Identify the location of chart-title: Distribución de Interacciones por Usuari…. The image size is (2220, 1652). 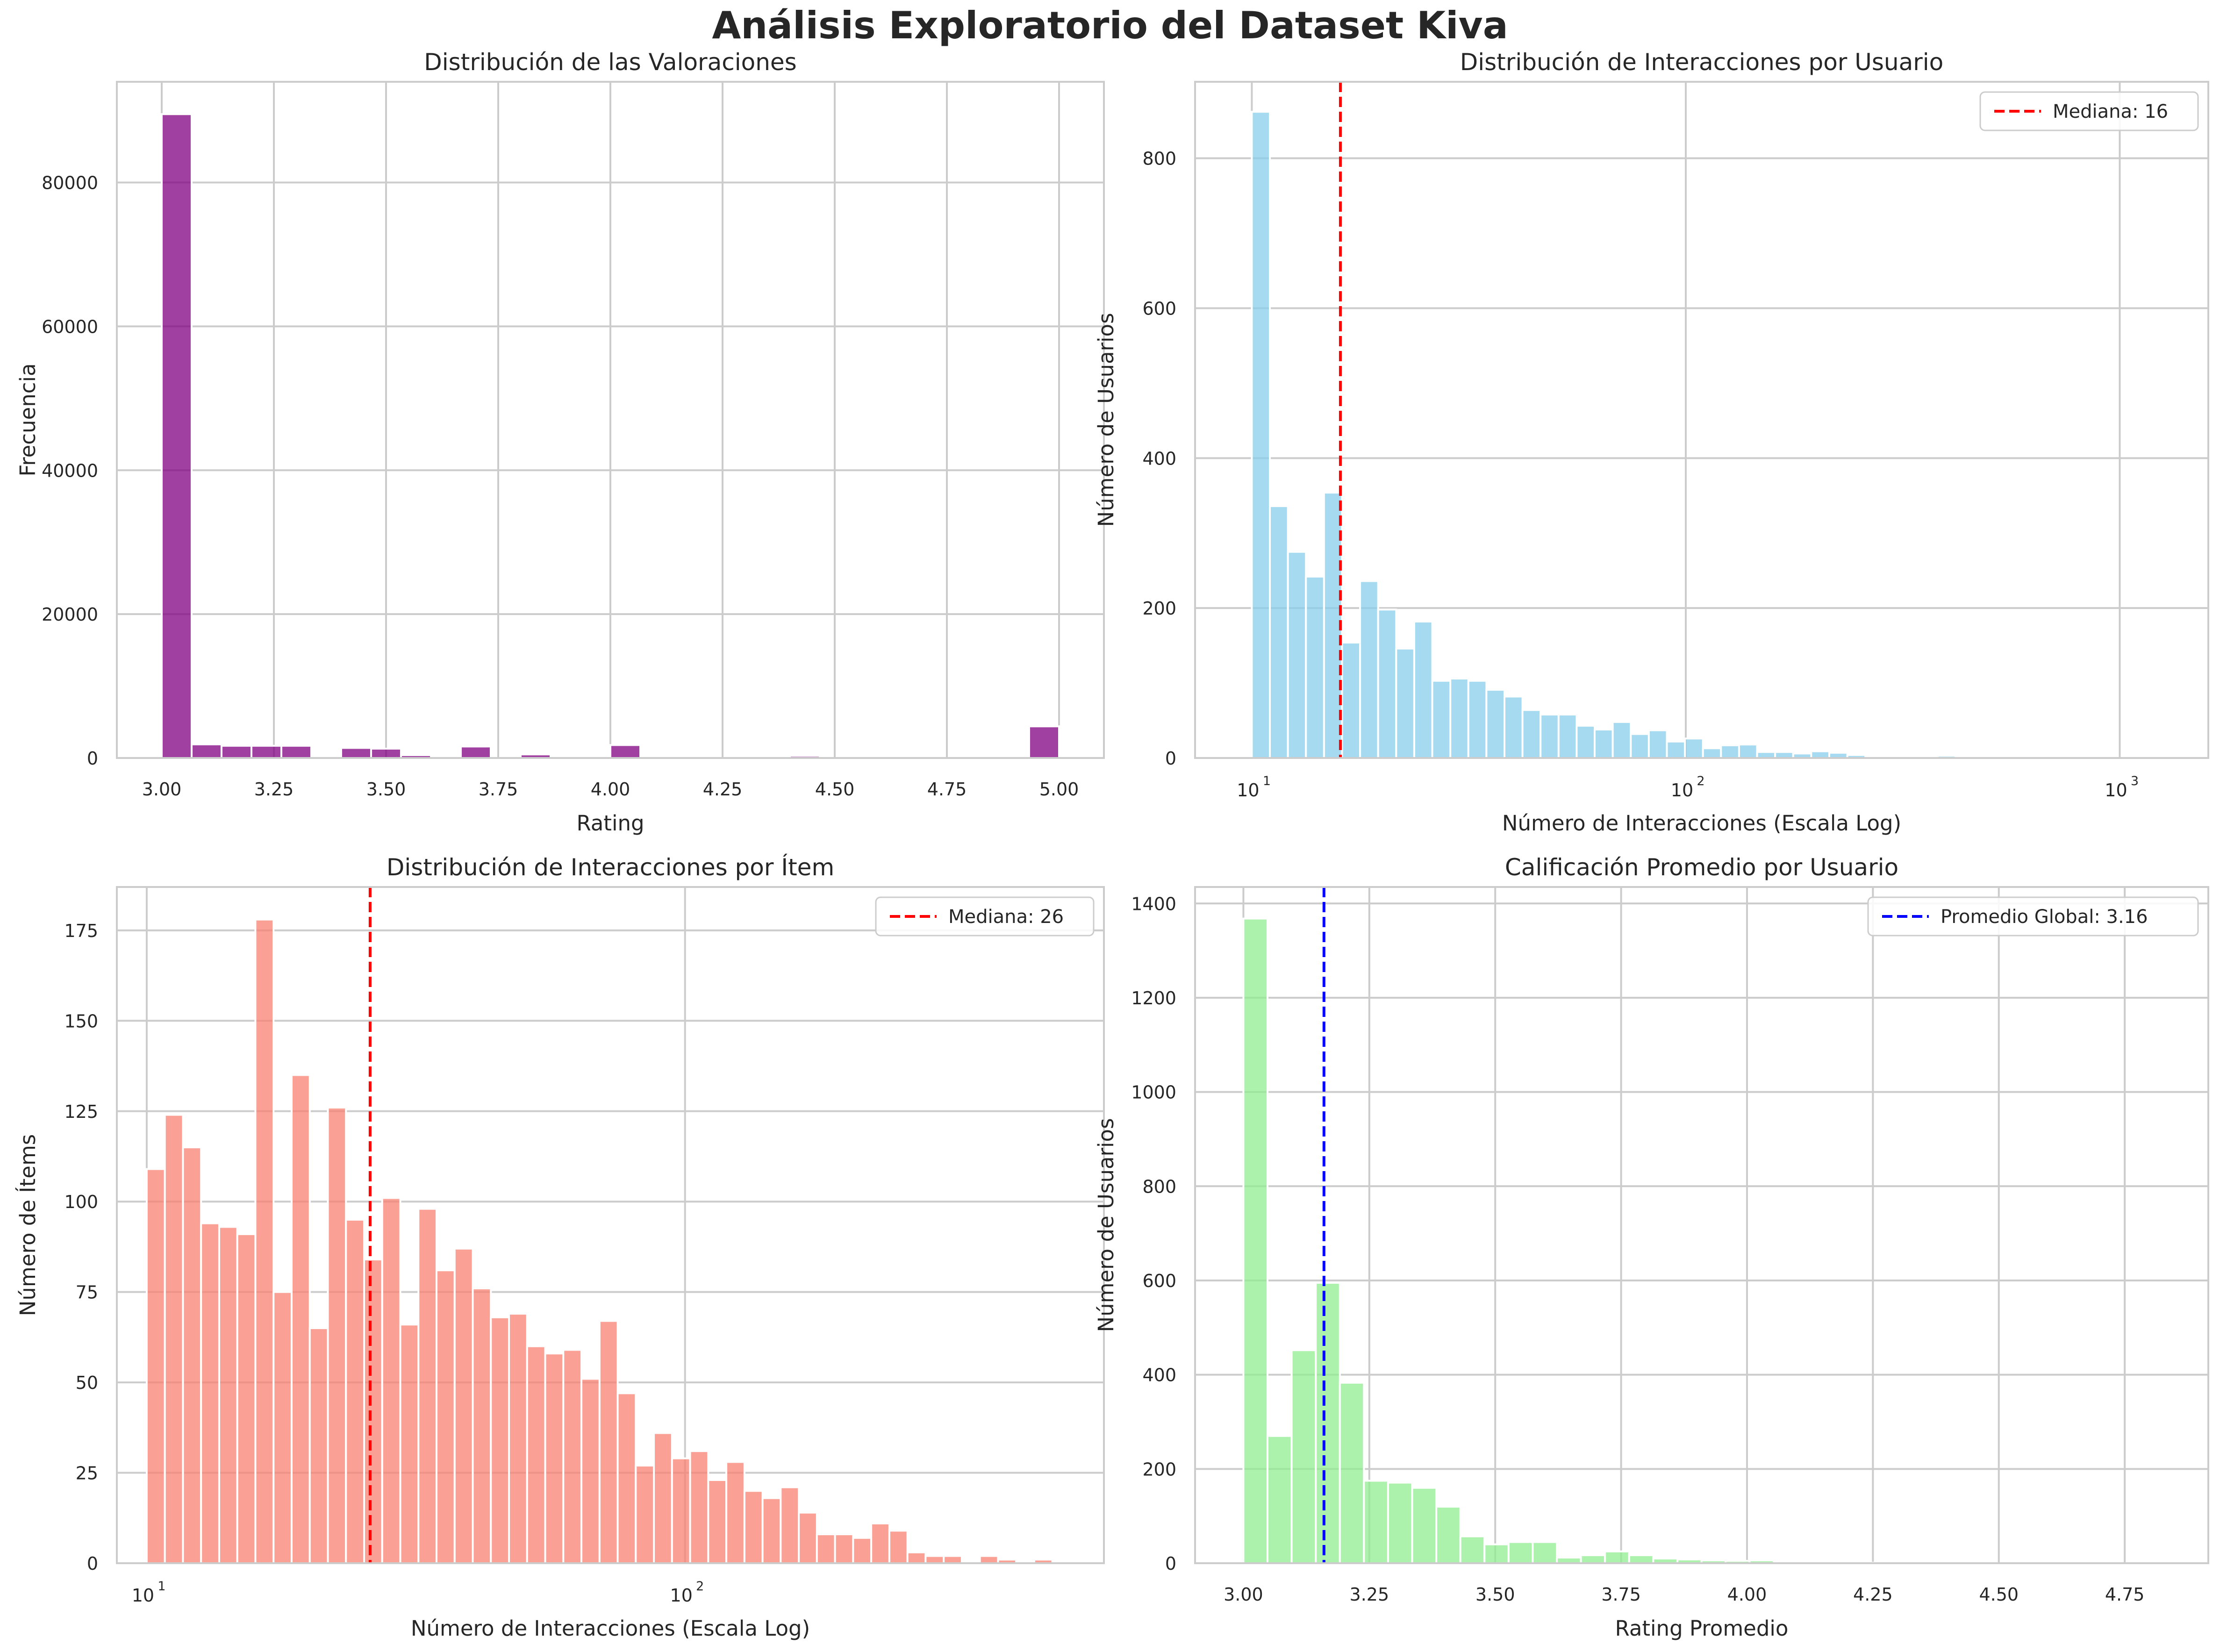
(1702, 62).